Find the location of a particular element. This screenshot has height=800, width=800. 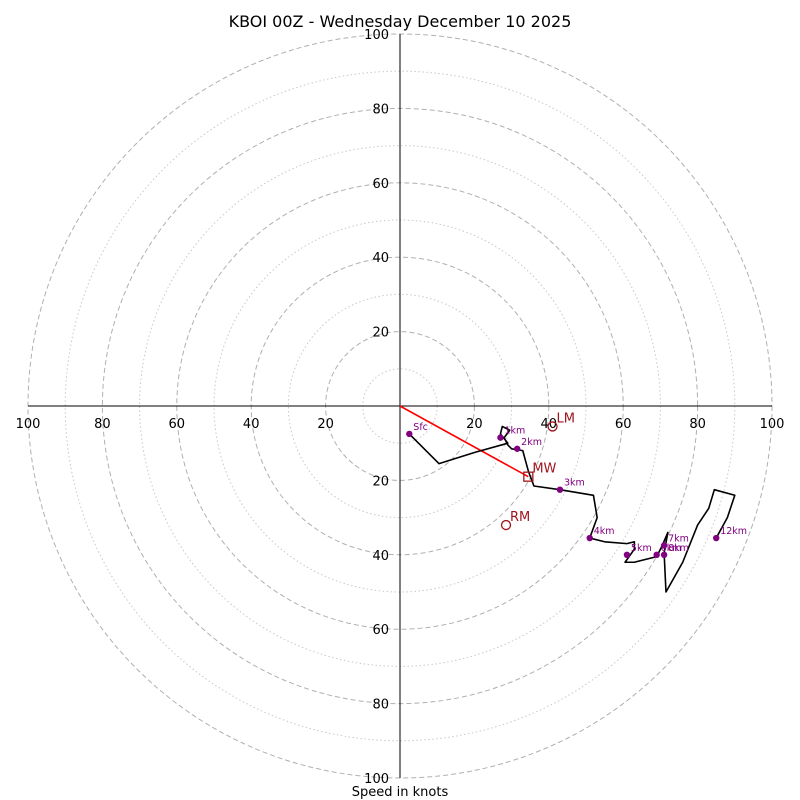

height-marker-6km is located at coordinates (656, 554).